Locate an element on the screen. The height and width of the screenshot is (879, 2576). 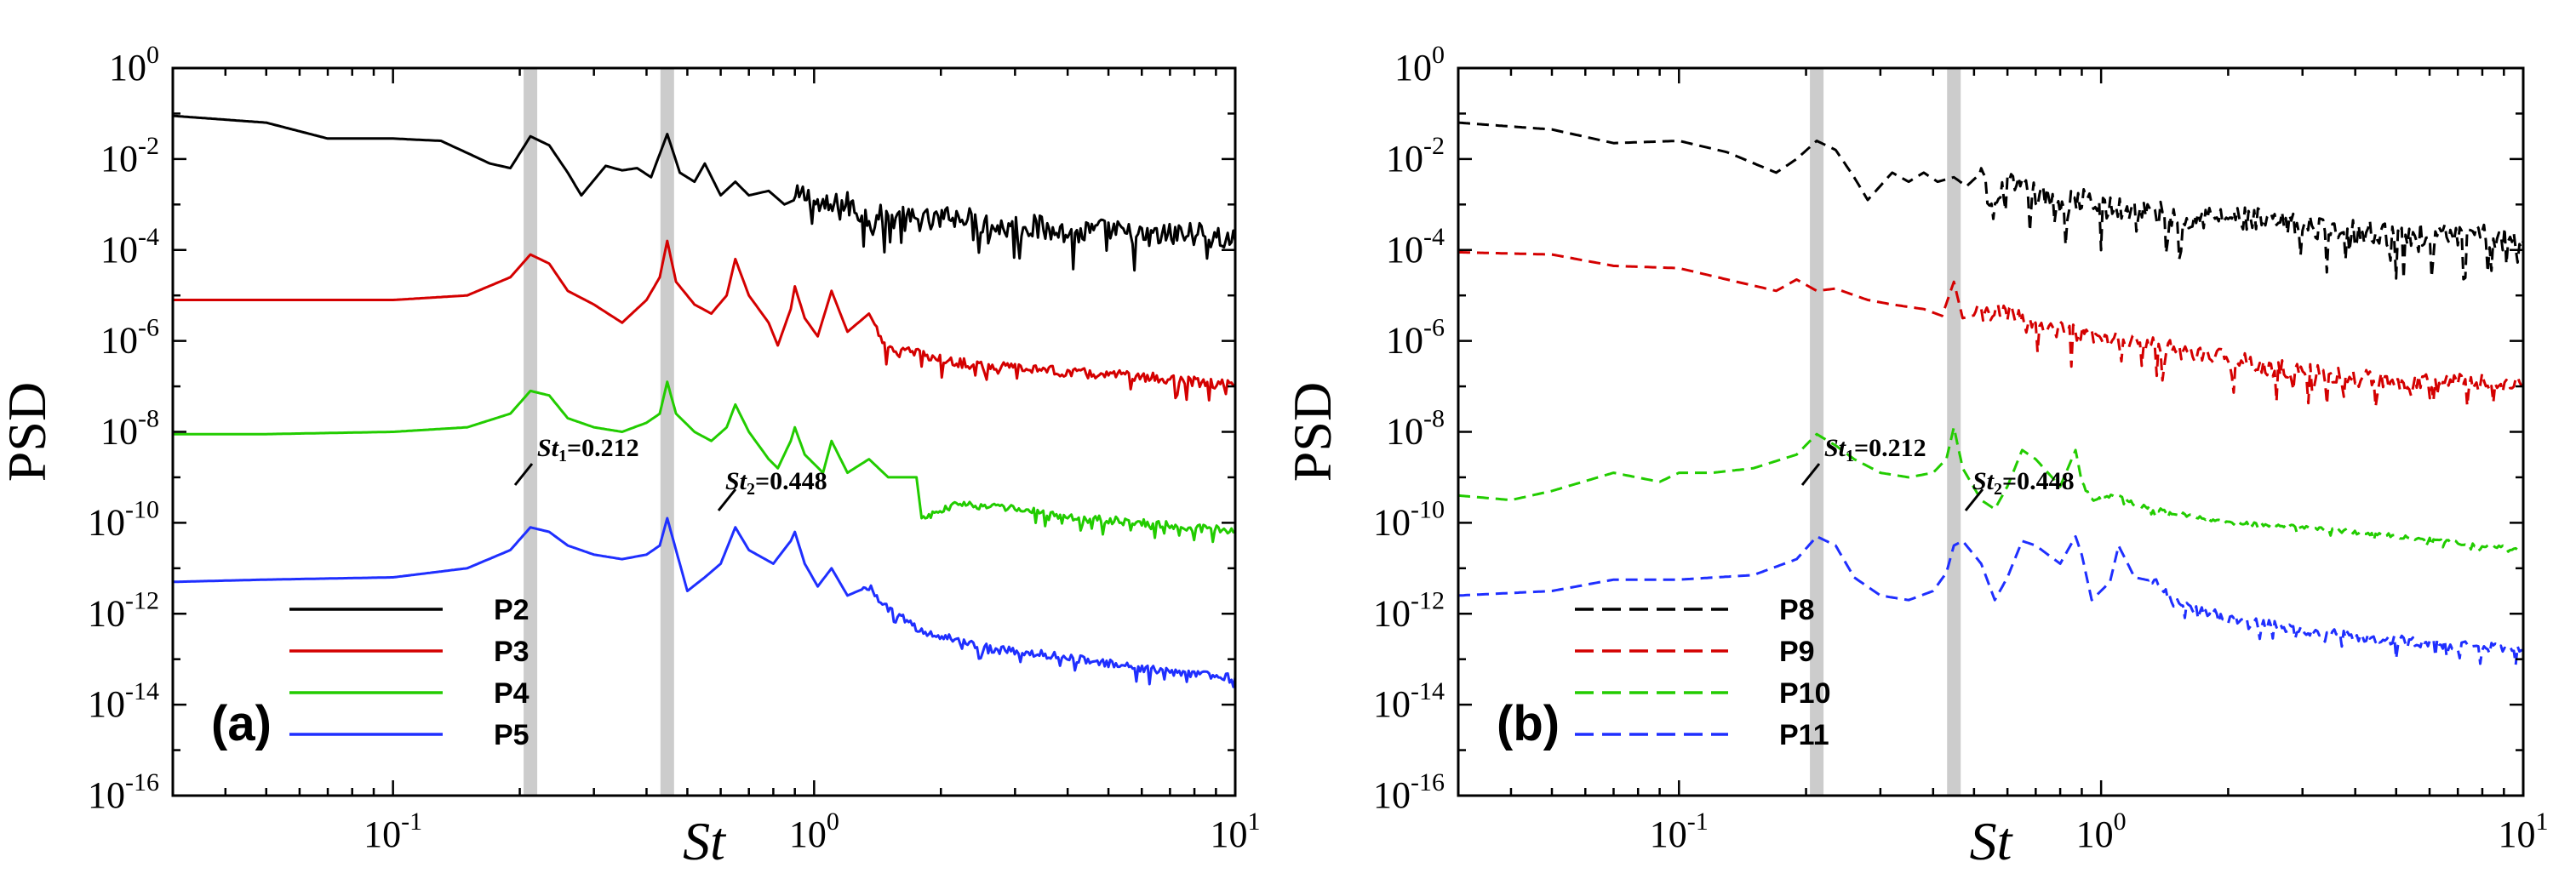
series-line-p3 is located at coordinates (704, 320).